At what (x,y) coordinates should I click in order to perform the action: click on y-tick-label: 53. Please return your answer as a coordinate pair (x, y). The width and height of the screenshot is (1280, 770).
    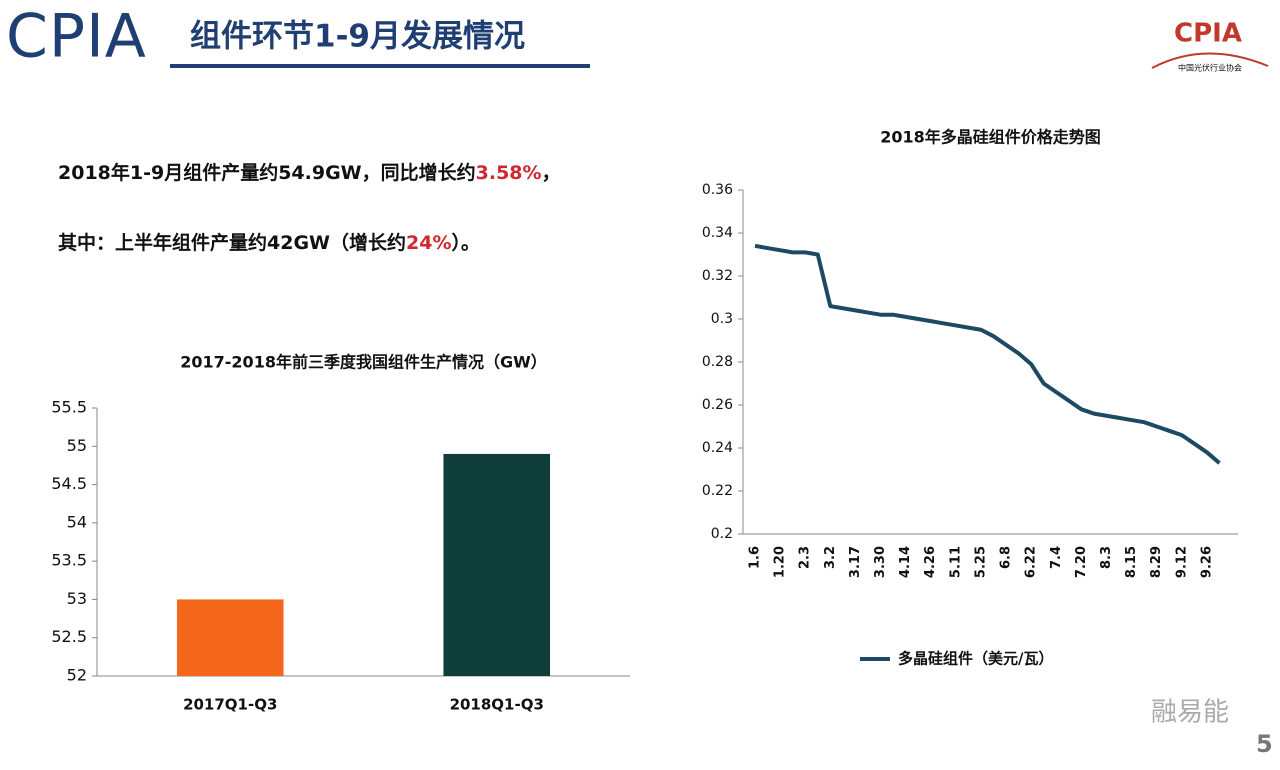
    Looking at the image, I should click on (77, 598).